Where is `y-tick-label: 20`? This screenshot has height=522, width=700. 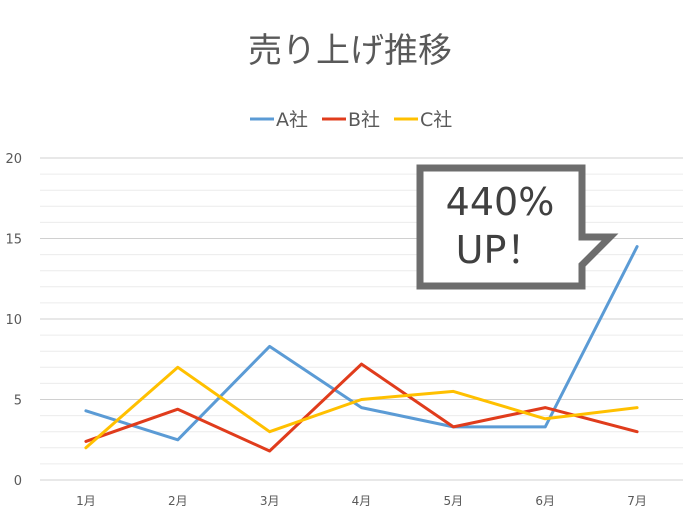
y-tick-label: 20 is located at coordinates (13, 159).